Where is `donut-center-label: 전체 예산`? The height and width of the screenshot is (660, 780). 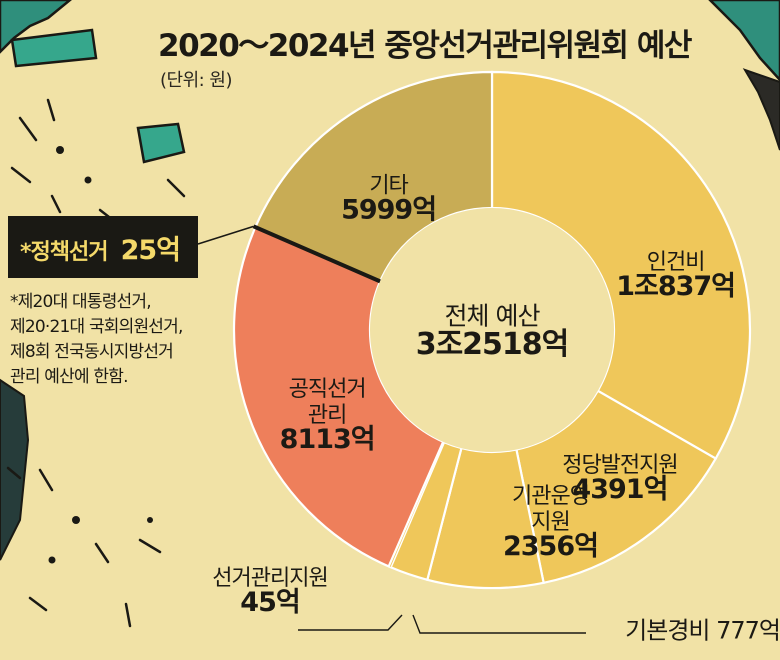
donut-center-label: 전체 예산 is located at coordinates (493, 315).